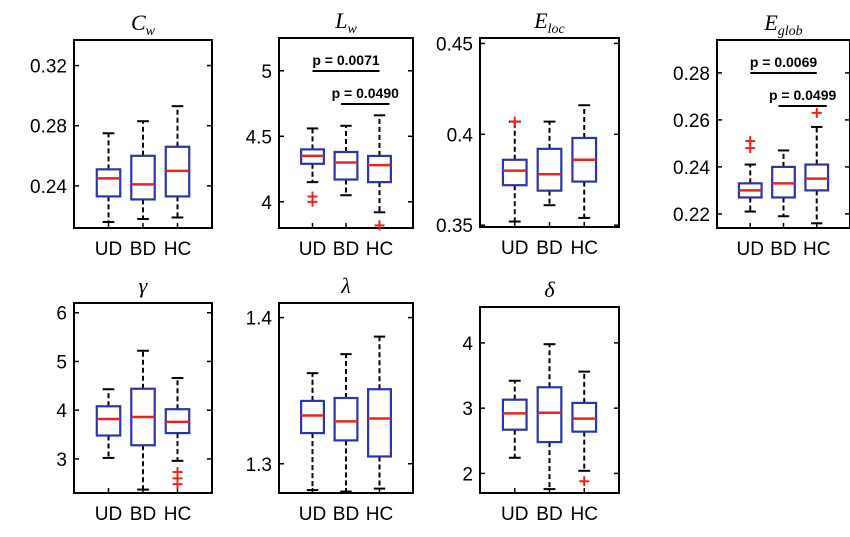 The width and height of the screenshot is (850, 537). I want to click on y-tick-label: 6, so click(61, 314).